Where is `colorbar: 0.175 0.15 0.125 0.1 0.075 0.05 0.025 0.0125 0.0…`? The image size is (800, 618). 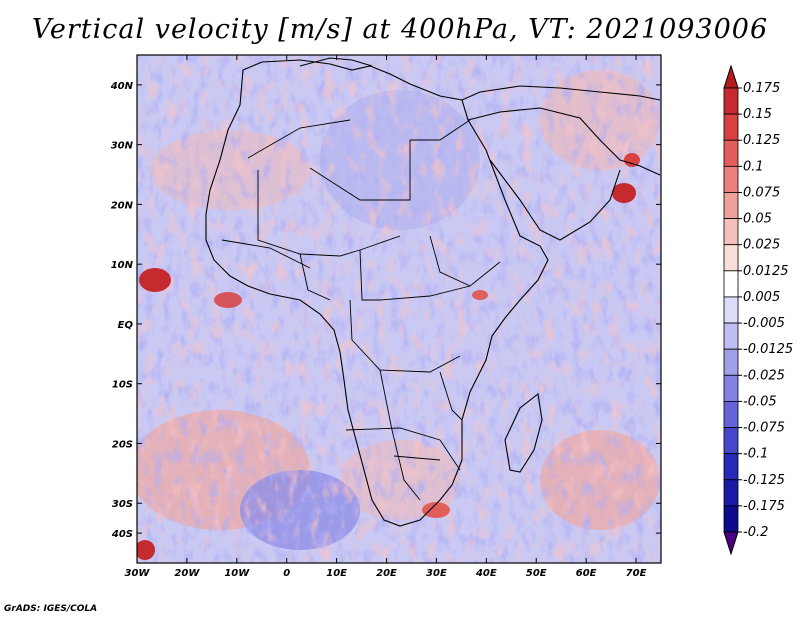
colorbar: 0.175 0.15 0.125 0.1 0.075 0.05 0.025 0.0125 0.0… is located at coordinates (758, 310).